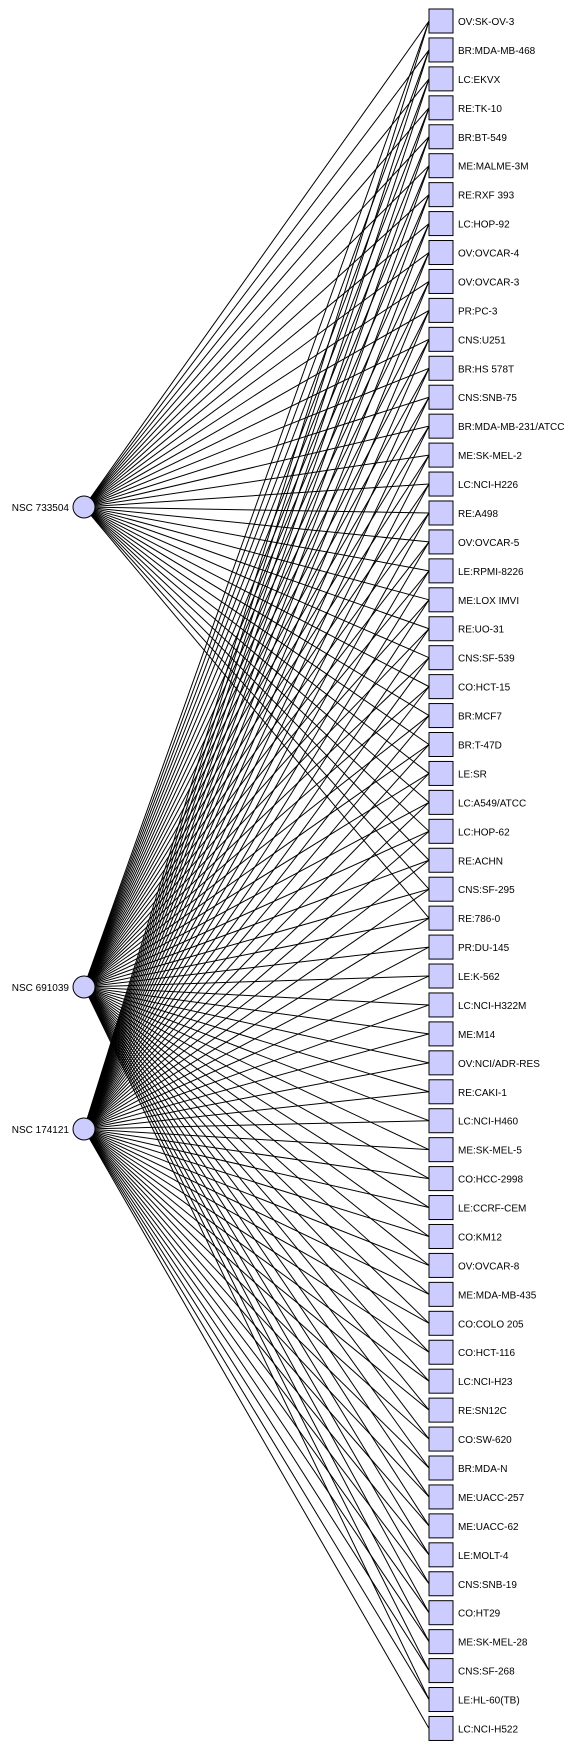 Image resolution: width=570 pixels, height=1753 pixels. Describe the element at coordinates (486, 196) in the screenshot. I see `cell-line-label: RE:RXF 393` at that location.